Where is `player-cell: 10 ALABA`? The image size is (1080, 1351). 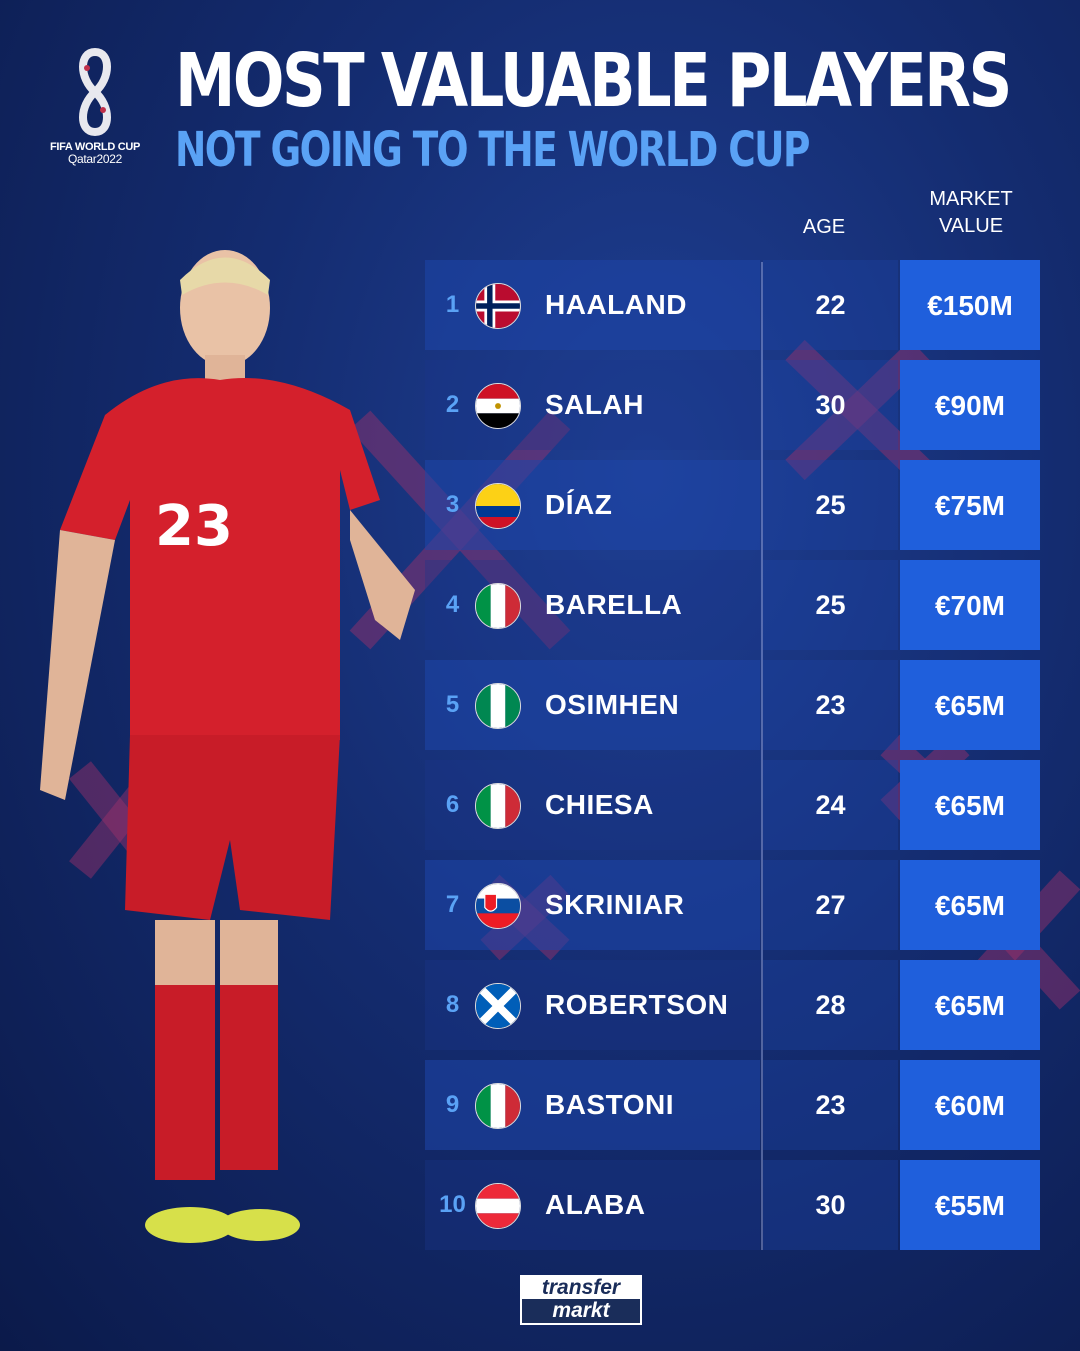
player-cell: 10 ALABA is located at coordinates (592, 1205).